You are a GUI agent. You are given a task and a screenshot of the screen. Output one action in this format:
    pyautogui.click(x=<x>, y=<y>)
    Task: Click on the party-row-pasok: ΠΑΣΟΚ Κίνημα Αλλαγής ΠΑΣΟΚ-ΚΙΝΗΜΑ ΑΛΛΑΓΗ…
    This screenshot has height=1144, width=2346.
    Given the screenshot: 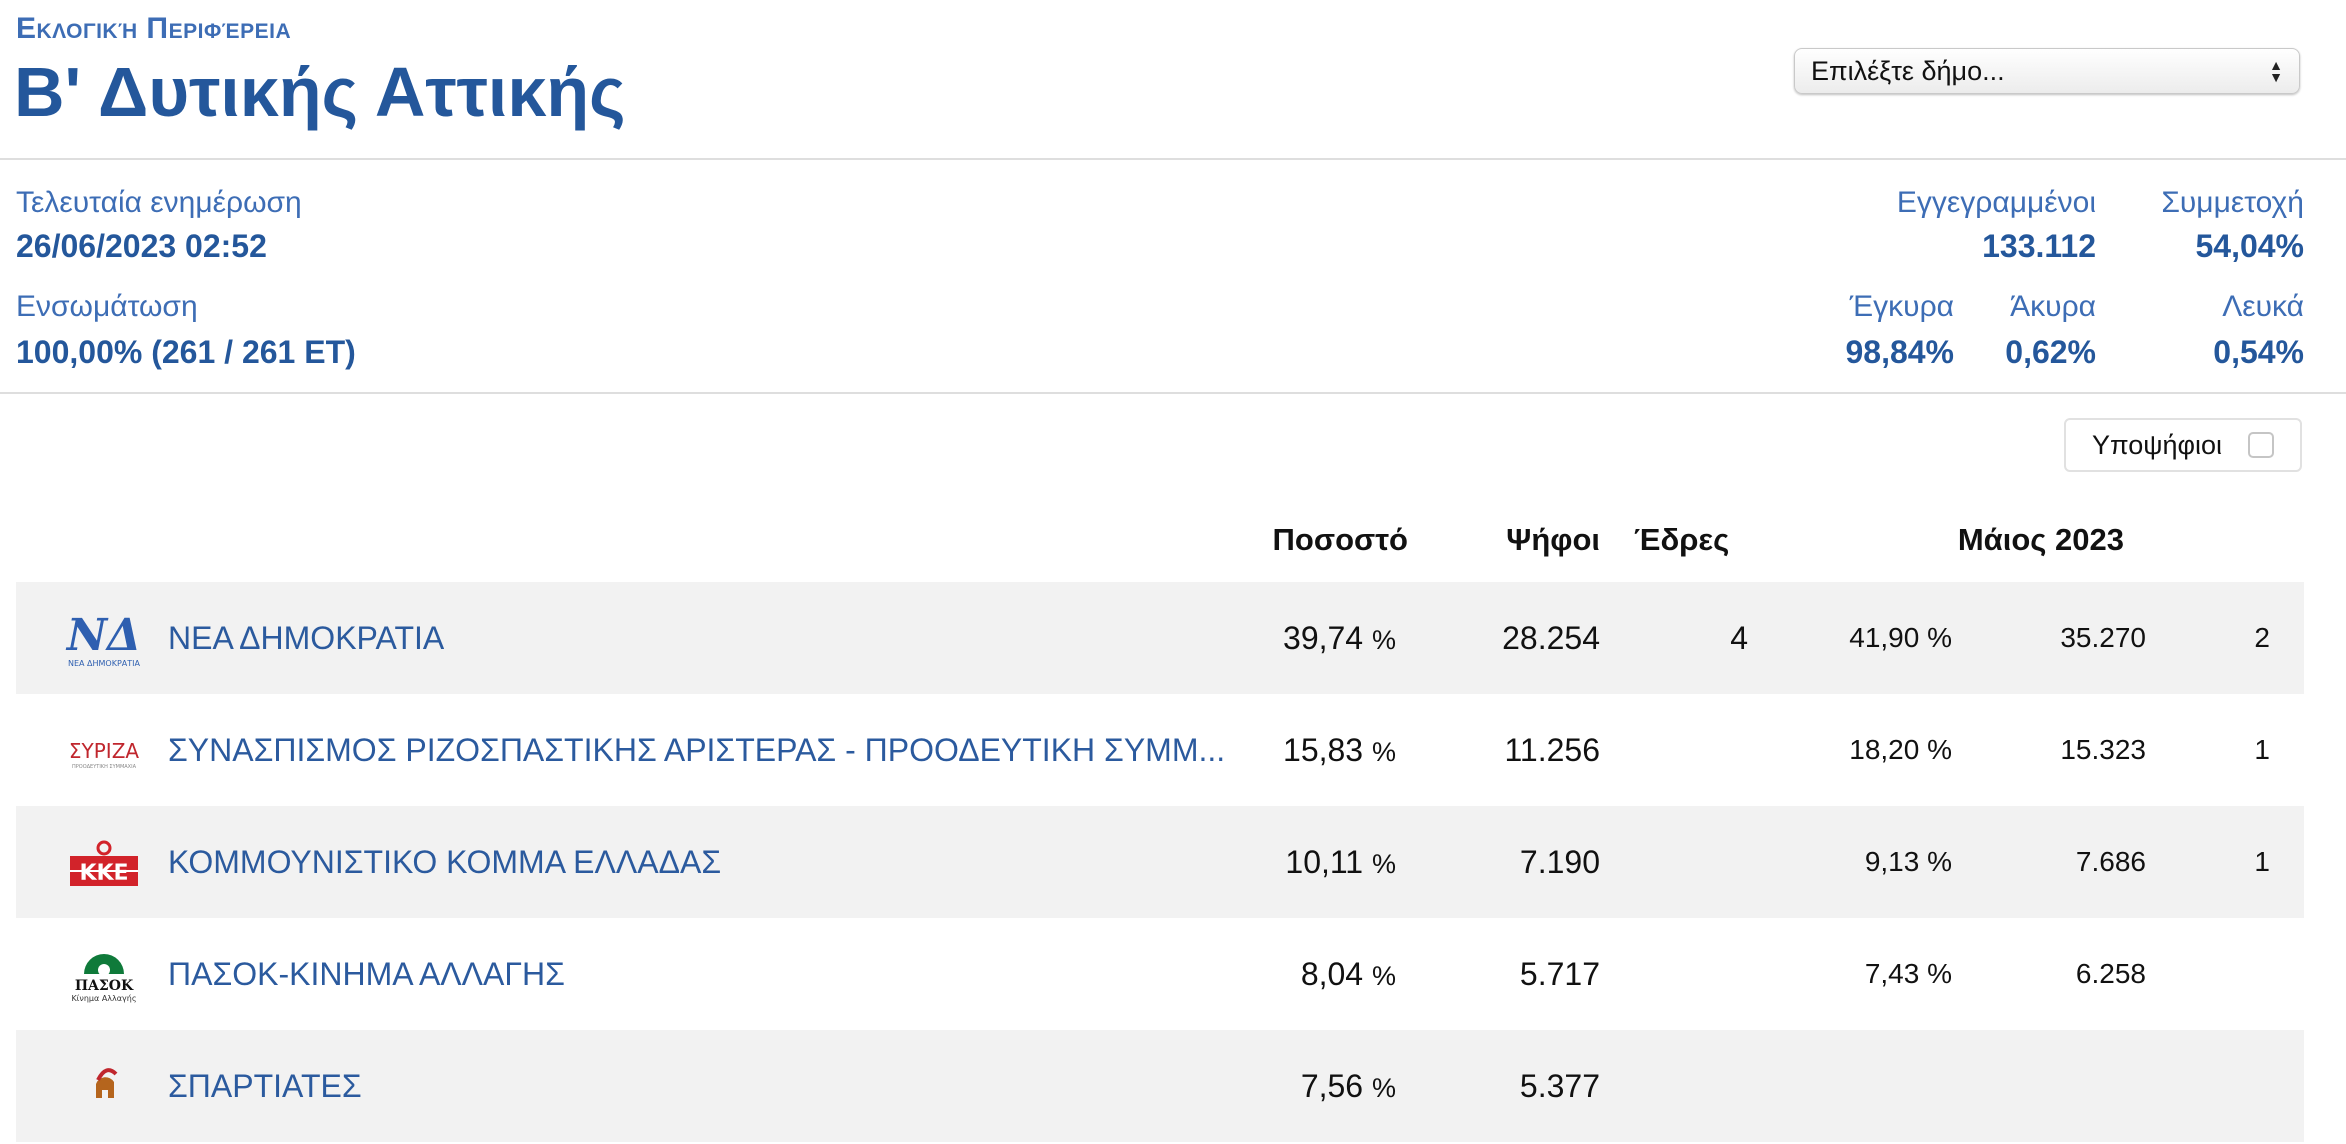 What is the action you would take?
    pyautogui.click(x=1160, y=974)
    